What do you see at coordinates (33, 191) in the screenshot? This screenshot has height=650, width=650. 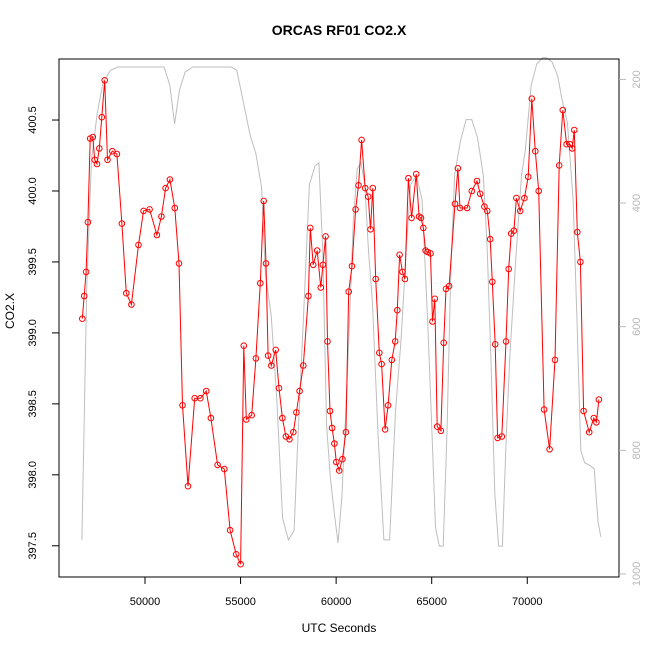 I see `y-tick-label: 400.0` at bounding box center [33, 191].